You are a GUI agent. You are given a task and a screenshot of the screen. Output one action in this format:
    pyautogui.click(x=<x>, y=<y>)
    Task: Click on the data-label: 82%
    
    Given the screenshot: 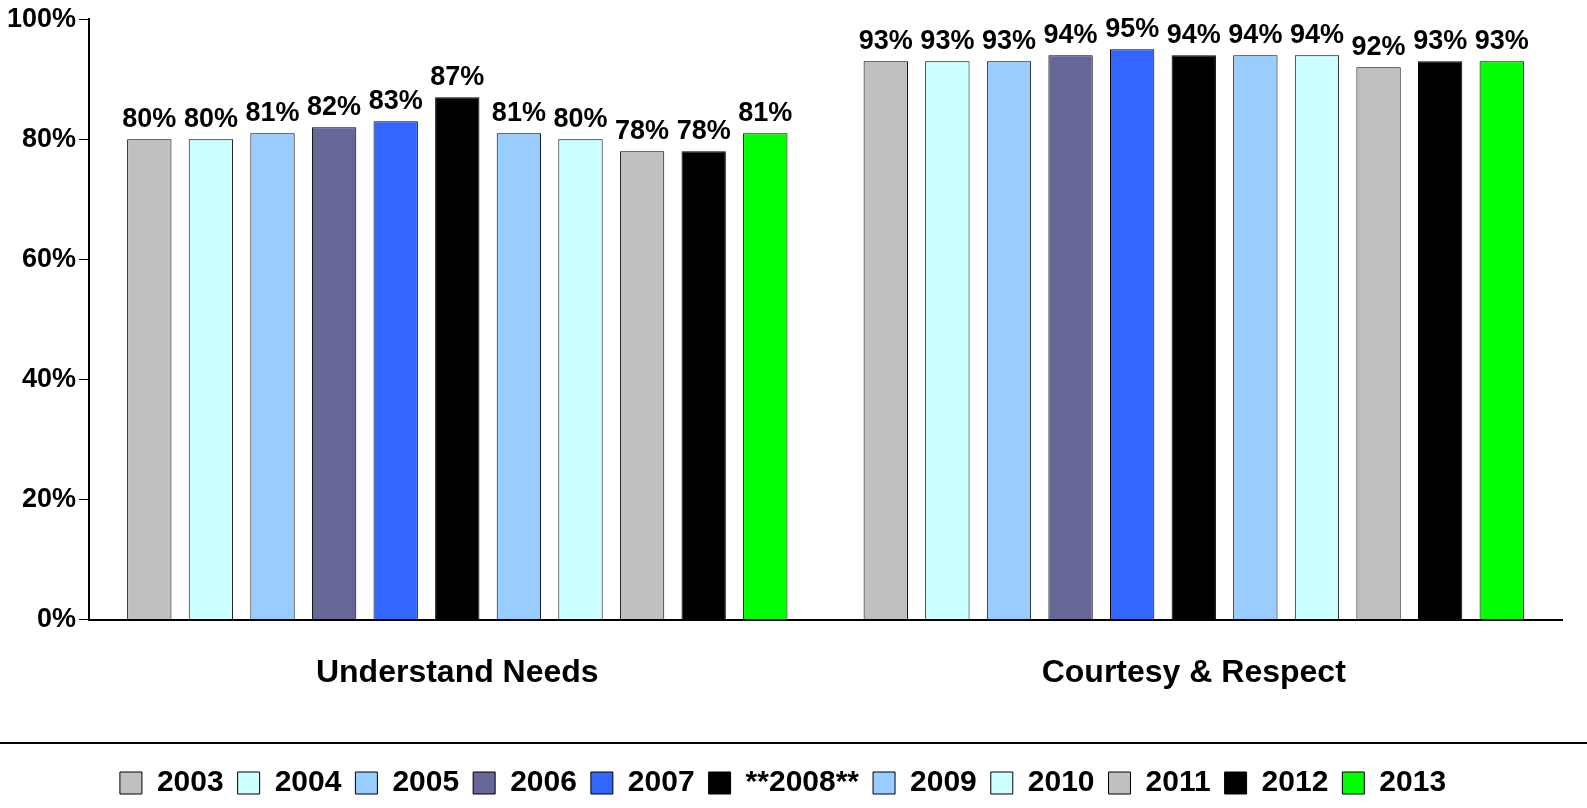 What is the action you would take?
    pyautogui.click(x=334, y=106)
    